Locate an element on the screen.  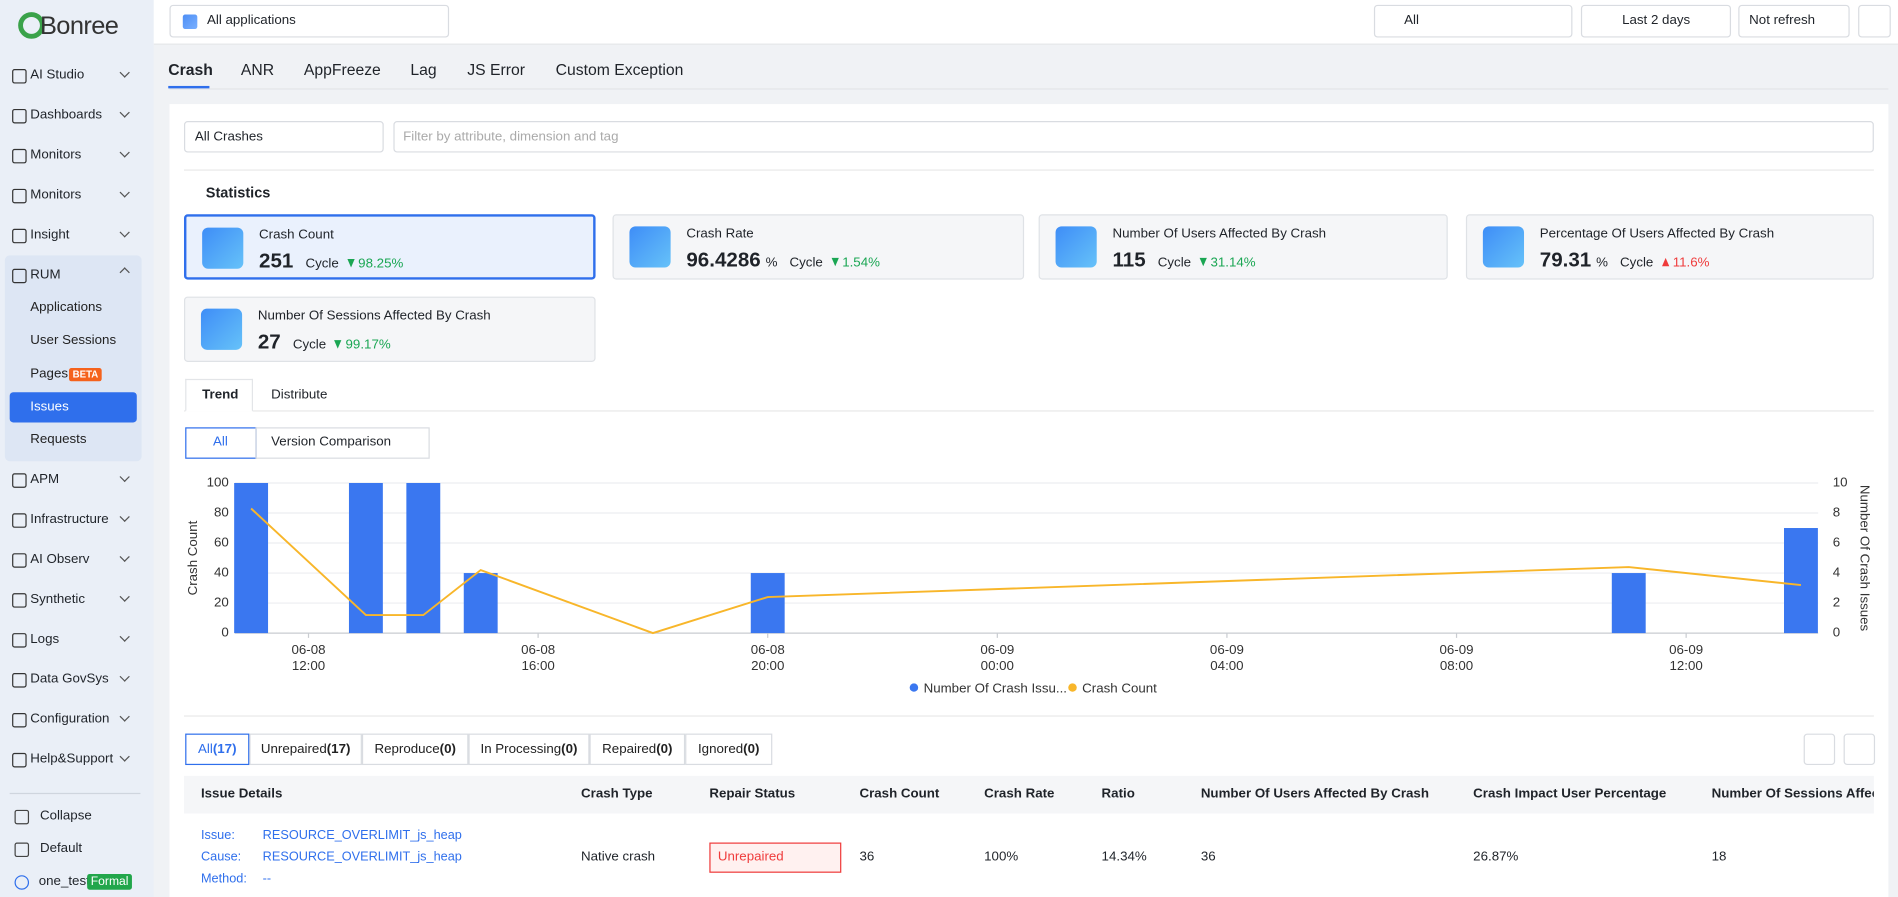
legend-label: Crash Count is located at coordinates (1119, 687).